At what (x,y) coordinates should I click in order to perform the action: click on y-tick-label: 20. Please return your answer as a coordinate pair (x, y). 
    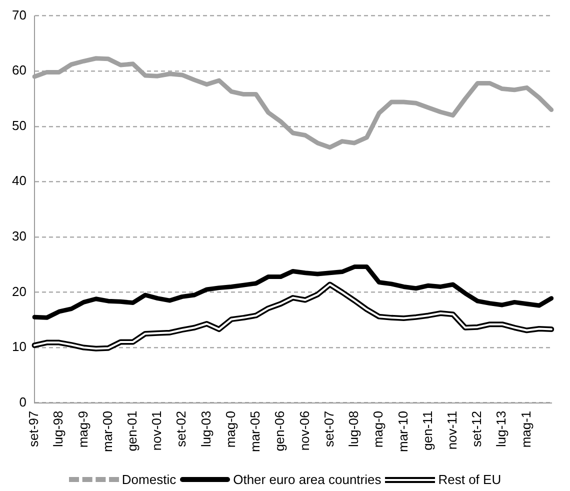
    Looking at the image, I should click on (19, 291).